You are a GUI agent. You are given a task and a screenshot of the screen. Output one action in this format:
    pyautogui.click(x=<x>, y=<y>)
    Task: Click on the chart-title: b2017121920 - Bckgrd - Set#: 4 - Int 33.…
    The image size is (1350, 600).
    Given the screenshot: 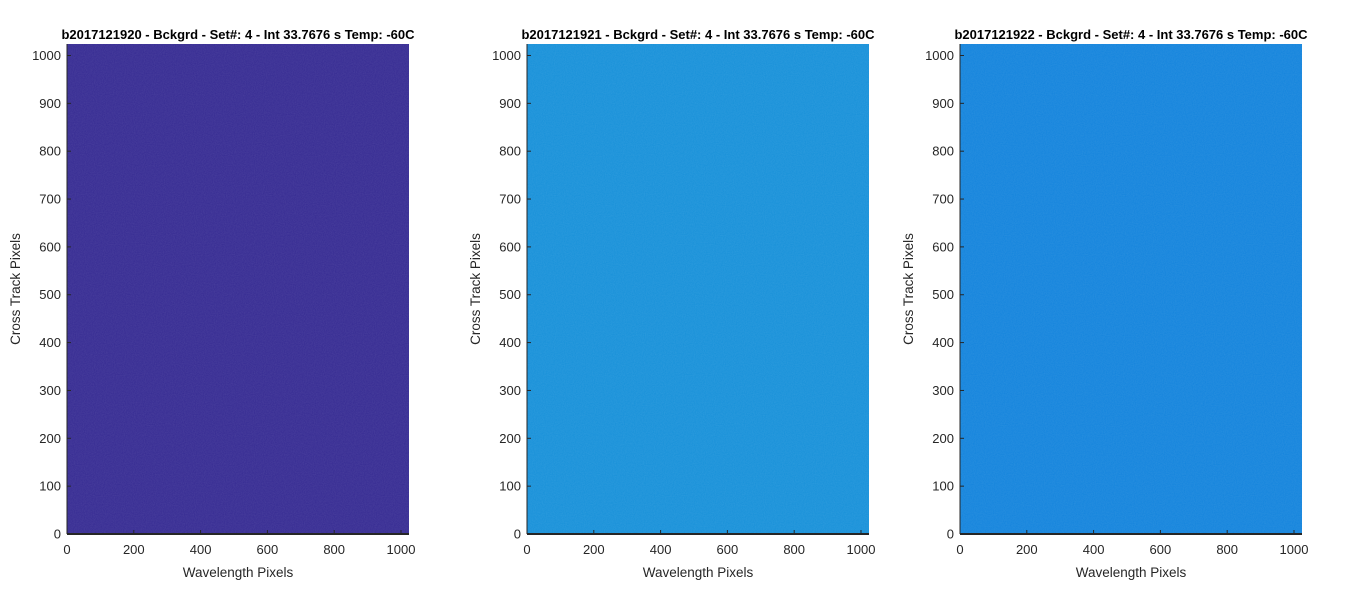 What is the action you would take?
    pyautogui.click(x=238, y=34)
    